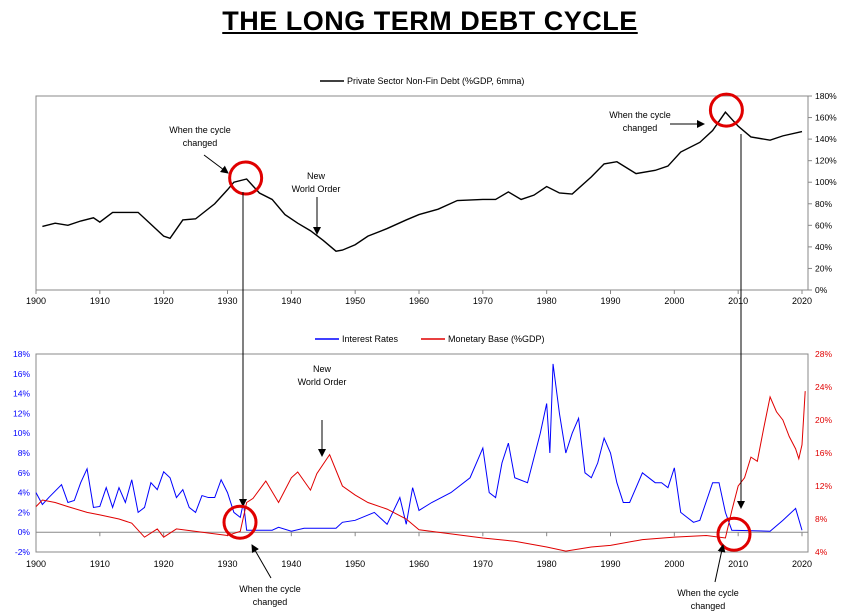 The image size is (860, 615). I want to click on x-tick-label-bottom: 1940, so click(291, 564).